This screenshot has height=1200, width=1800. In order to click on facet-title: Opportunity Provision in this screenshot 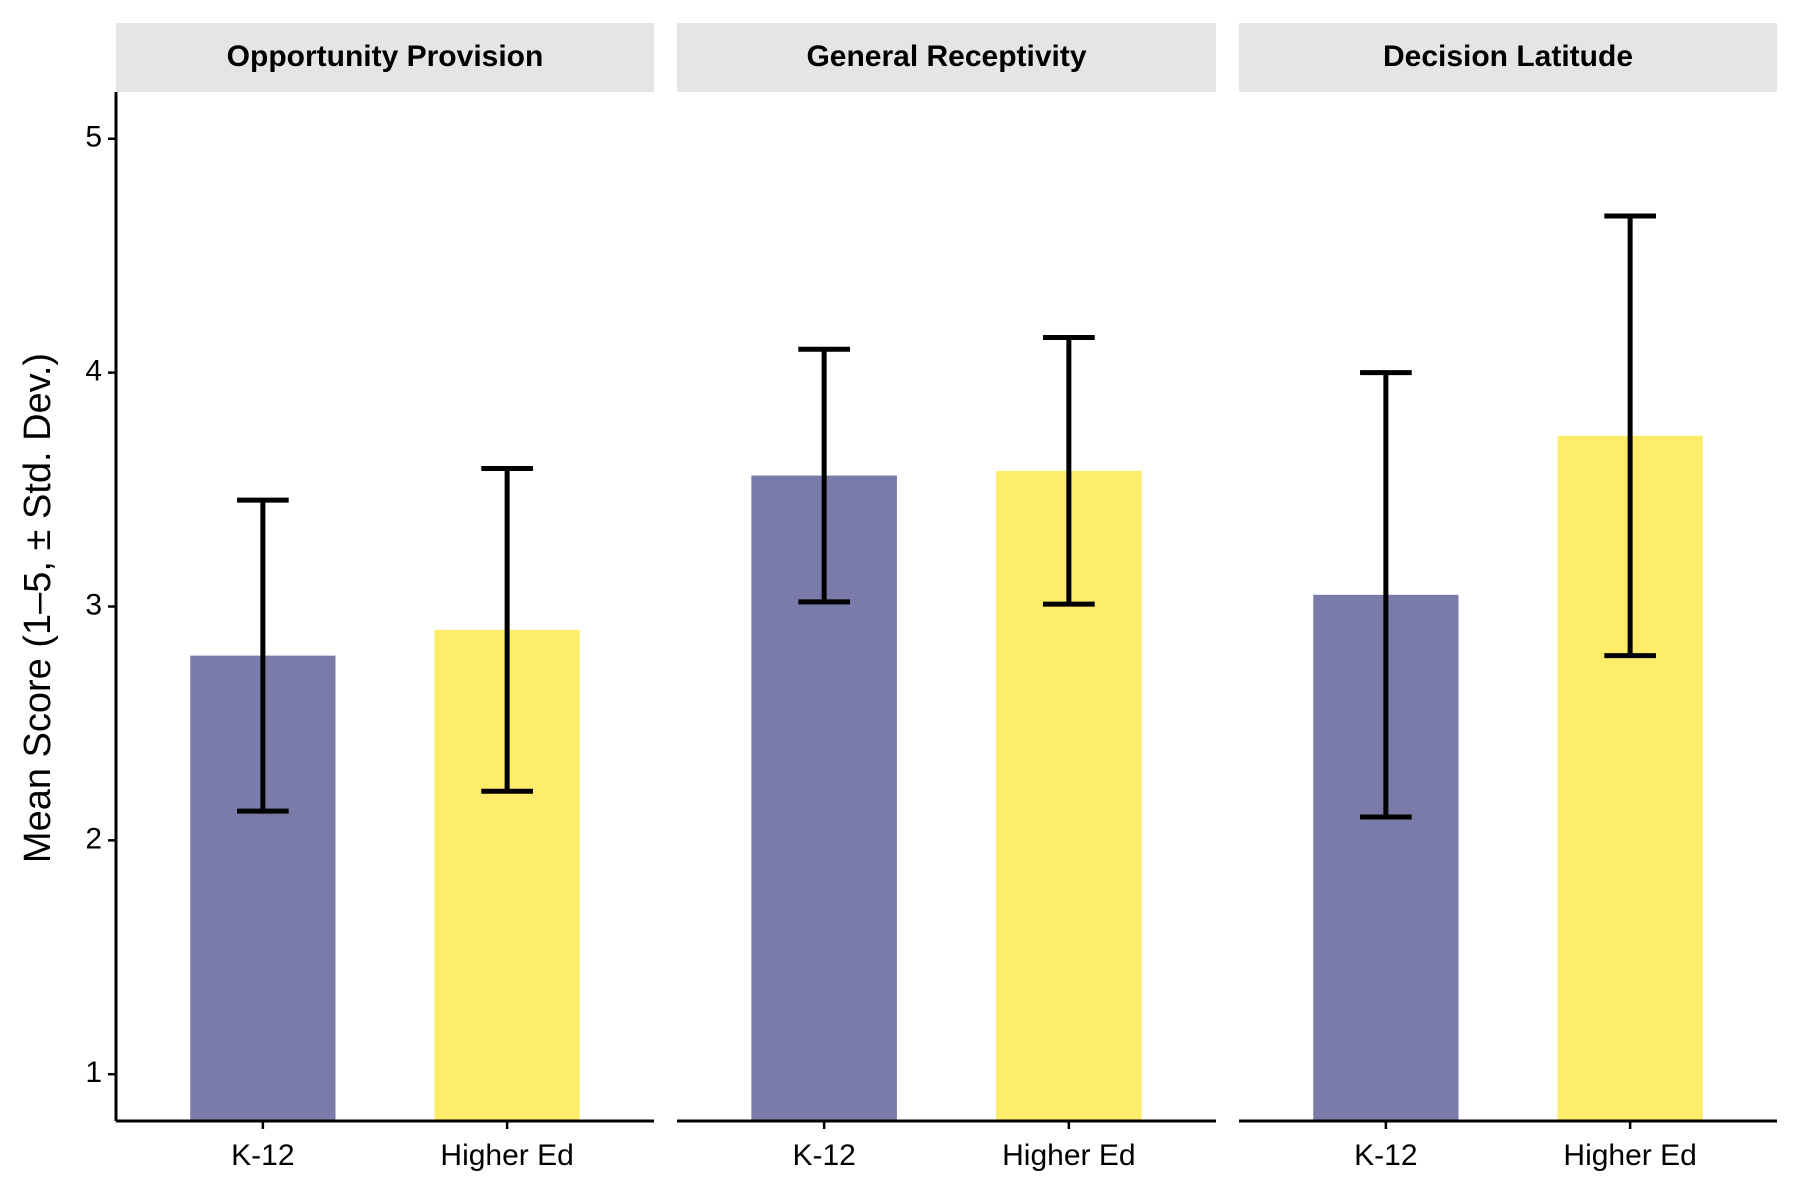, I will do `click(385, 56)`.